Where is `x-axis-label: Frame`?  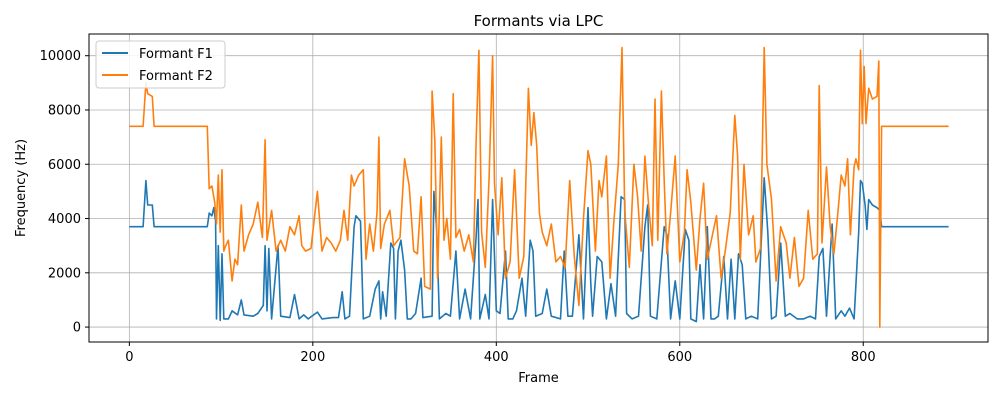 x-axis-label: Frame is located at coordinates (538, 378).